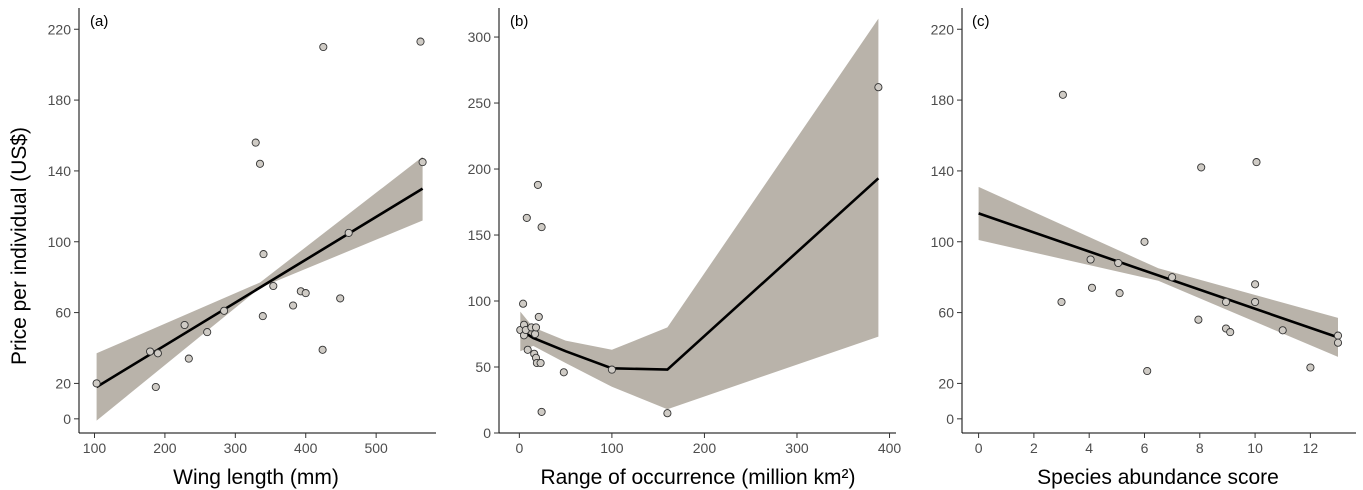 The height and width of the screenshot is (490, 1363). What do you see at coordinates (480, 235) in the screenshot?
I see `y-tick-label: 150` at bounding box center [480, 235].